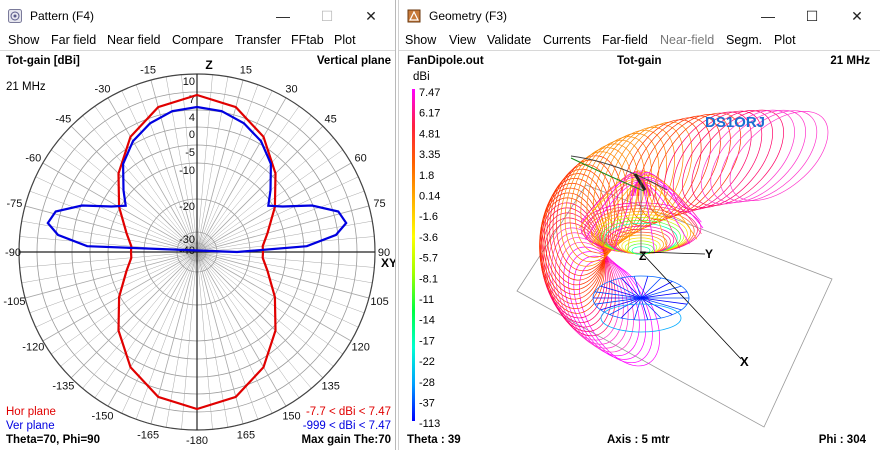 The width and height of the screenshot is (880, 450). Describe the element at coordinates (353, 61) in the screenshot. I see `pattern-plane-label: Vertical plane` at that location.